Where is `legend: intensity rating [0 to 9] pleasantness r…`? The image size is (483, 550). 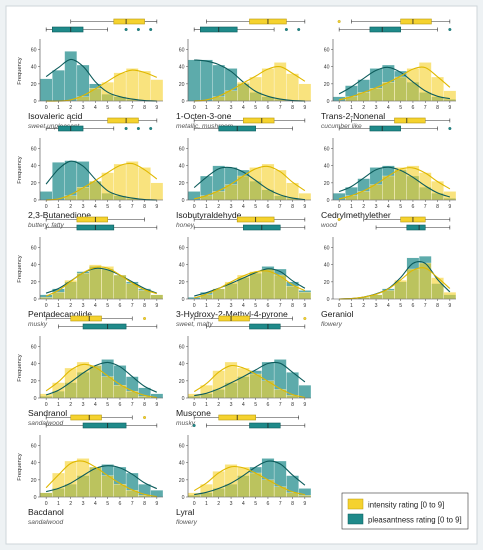
legend: intensity rating [0 to 9] pleasantness r… is located at coordinates (405, 511).